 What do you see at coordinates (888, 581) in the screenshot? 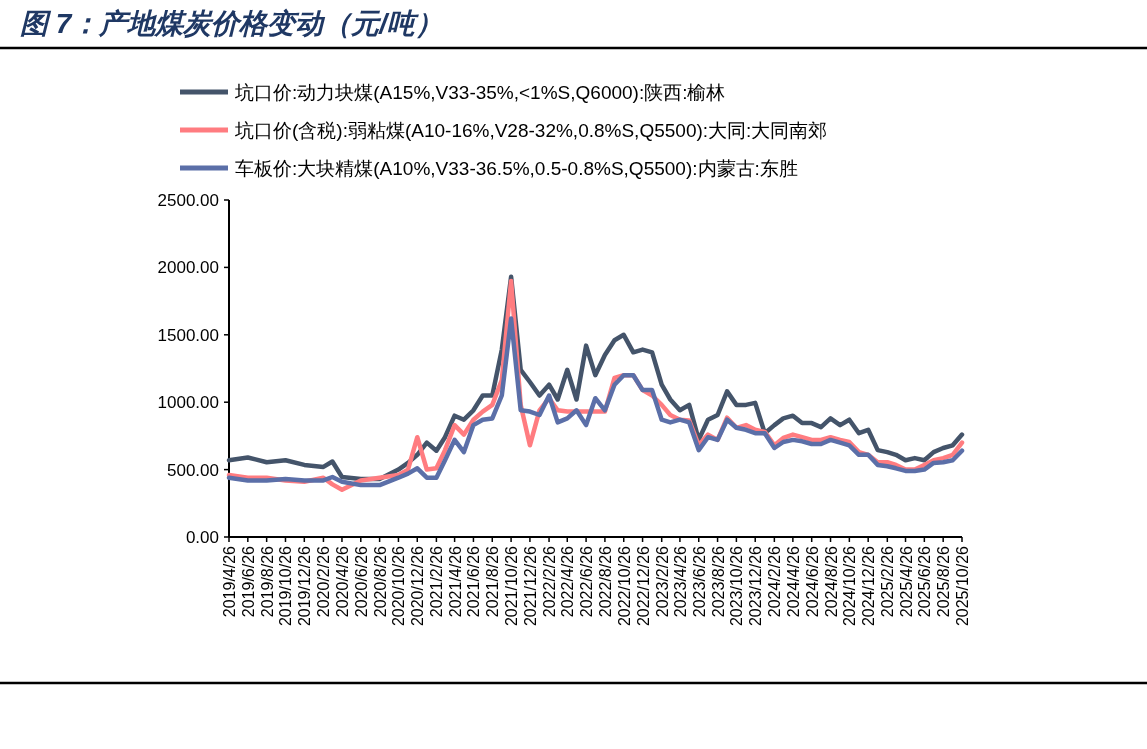
I see `x-tick-label: 2025/2/26` at bounding box center [888, 581].